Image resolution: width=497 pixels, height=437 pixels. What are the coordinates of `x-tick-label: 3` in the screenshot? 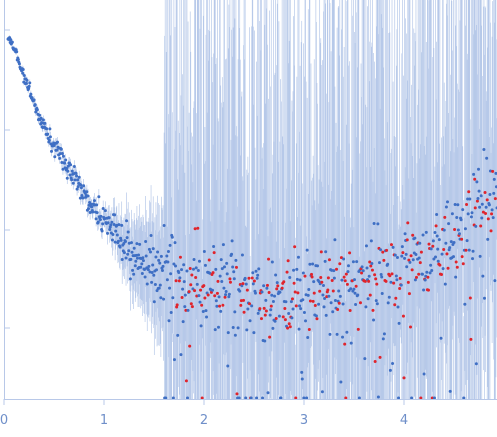 It's located at (304, 420).